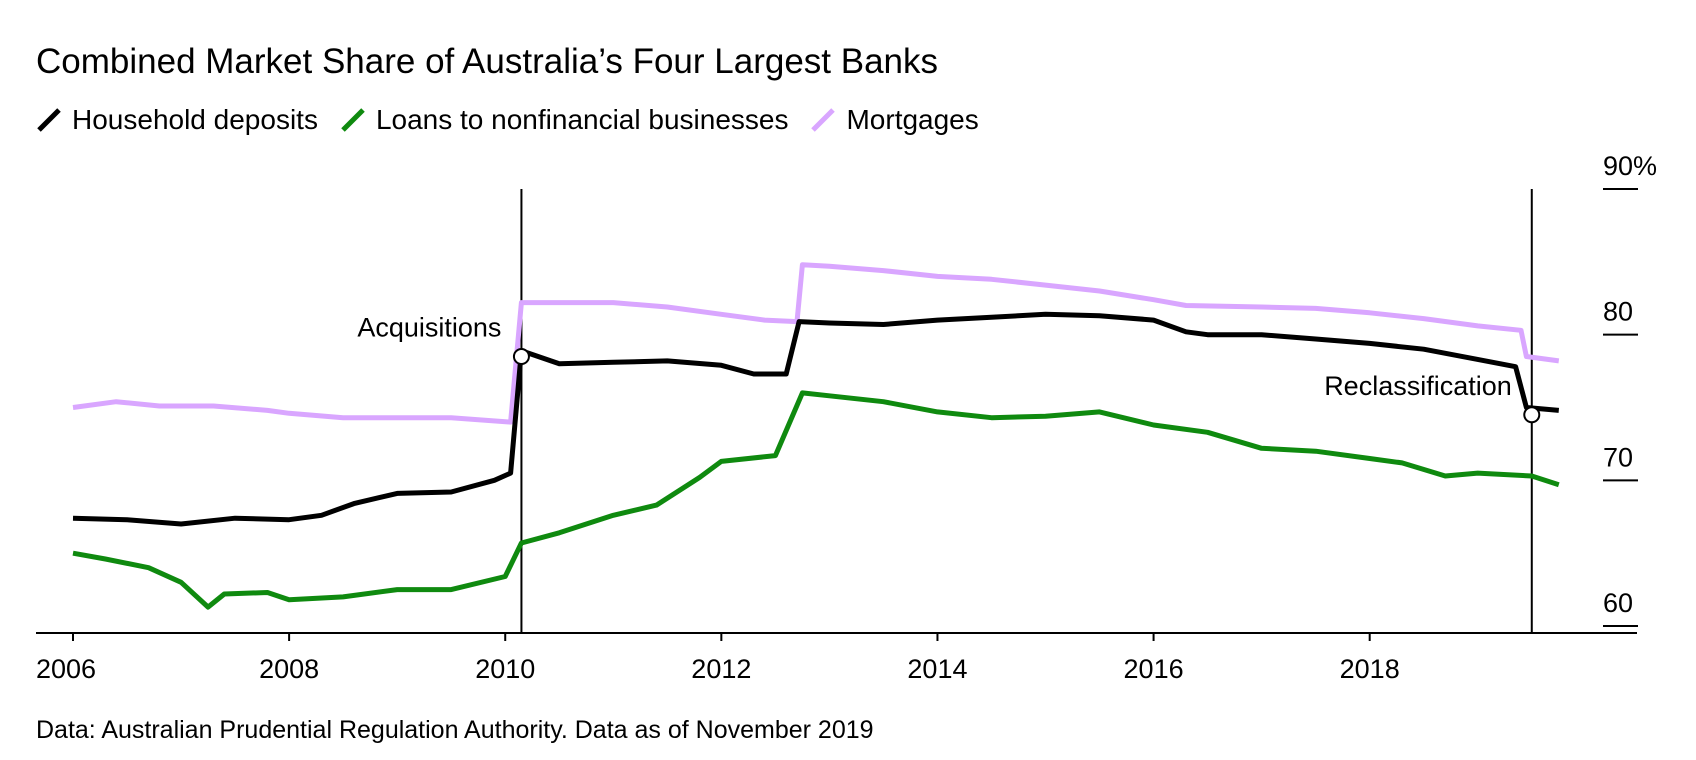 Image resolution: width=1696 pixels, height=760 pixels. I want to click on legend-swatch-household-deposits, so click(49, 120).